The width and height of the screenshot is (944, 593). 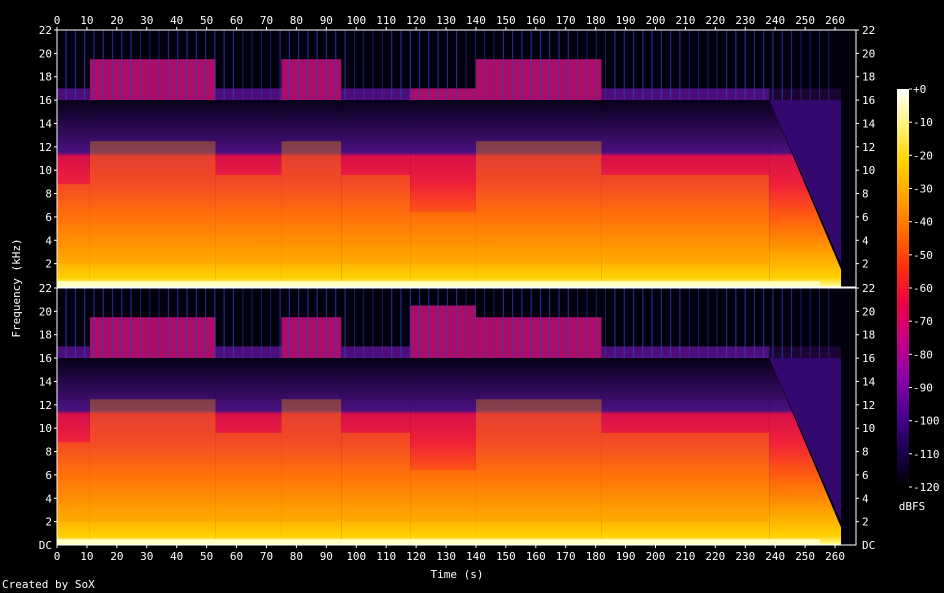 I want to click on x-axis-label: Time (s), so click(x=457, y=574).